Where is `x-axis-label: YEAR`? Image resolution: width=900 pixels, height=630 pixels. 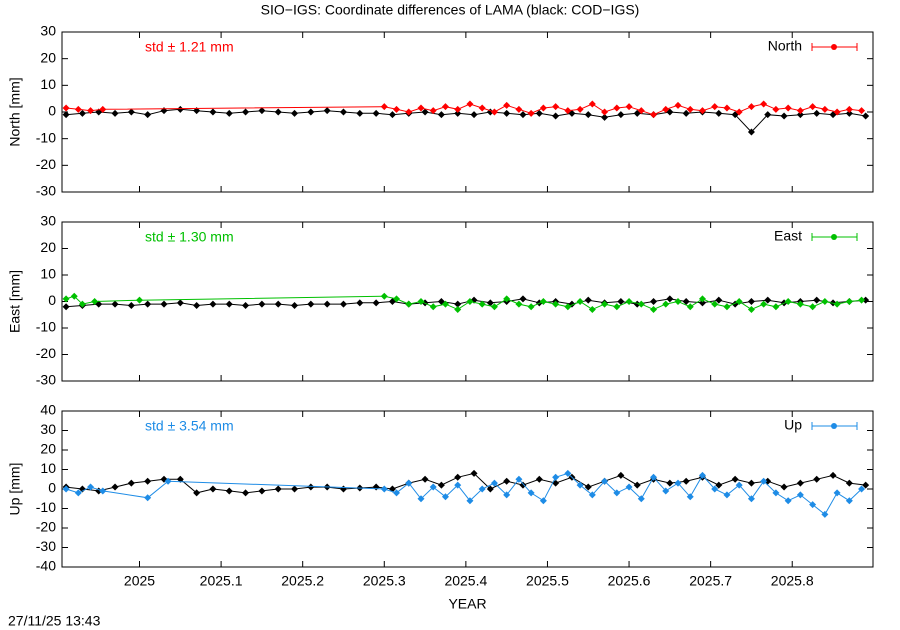 x-axis-label: YEAR is located at coordinates (467, 604).